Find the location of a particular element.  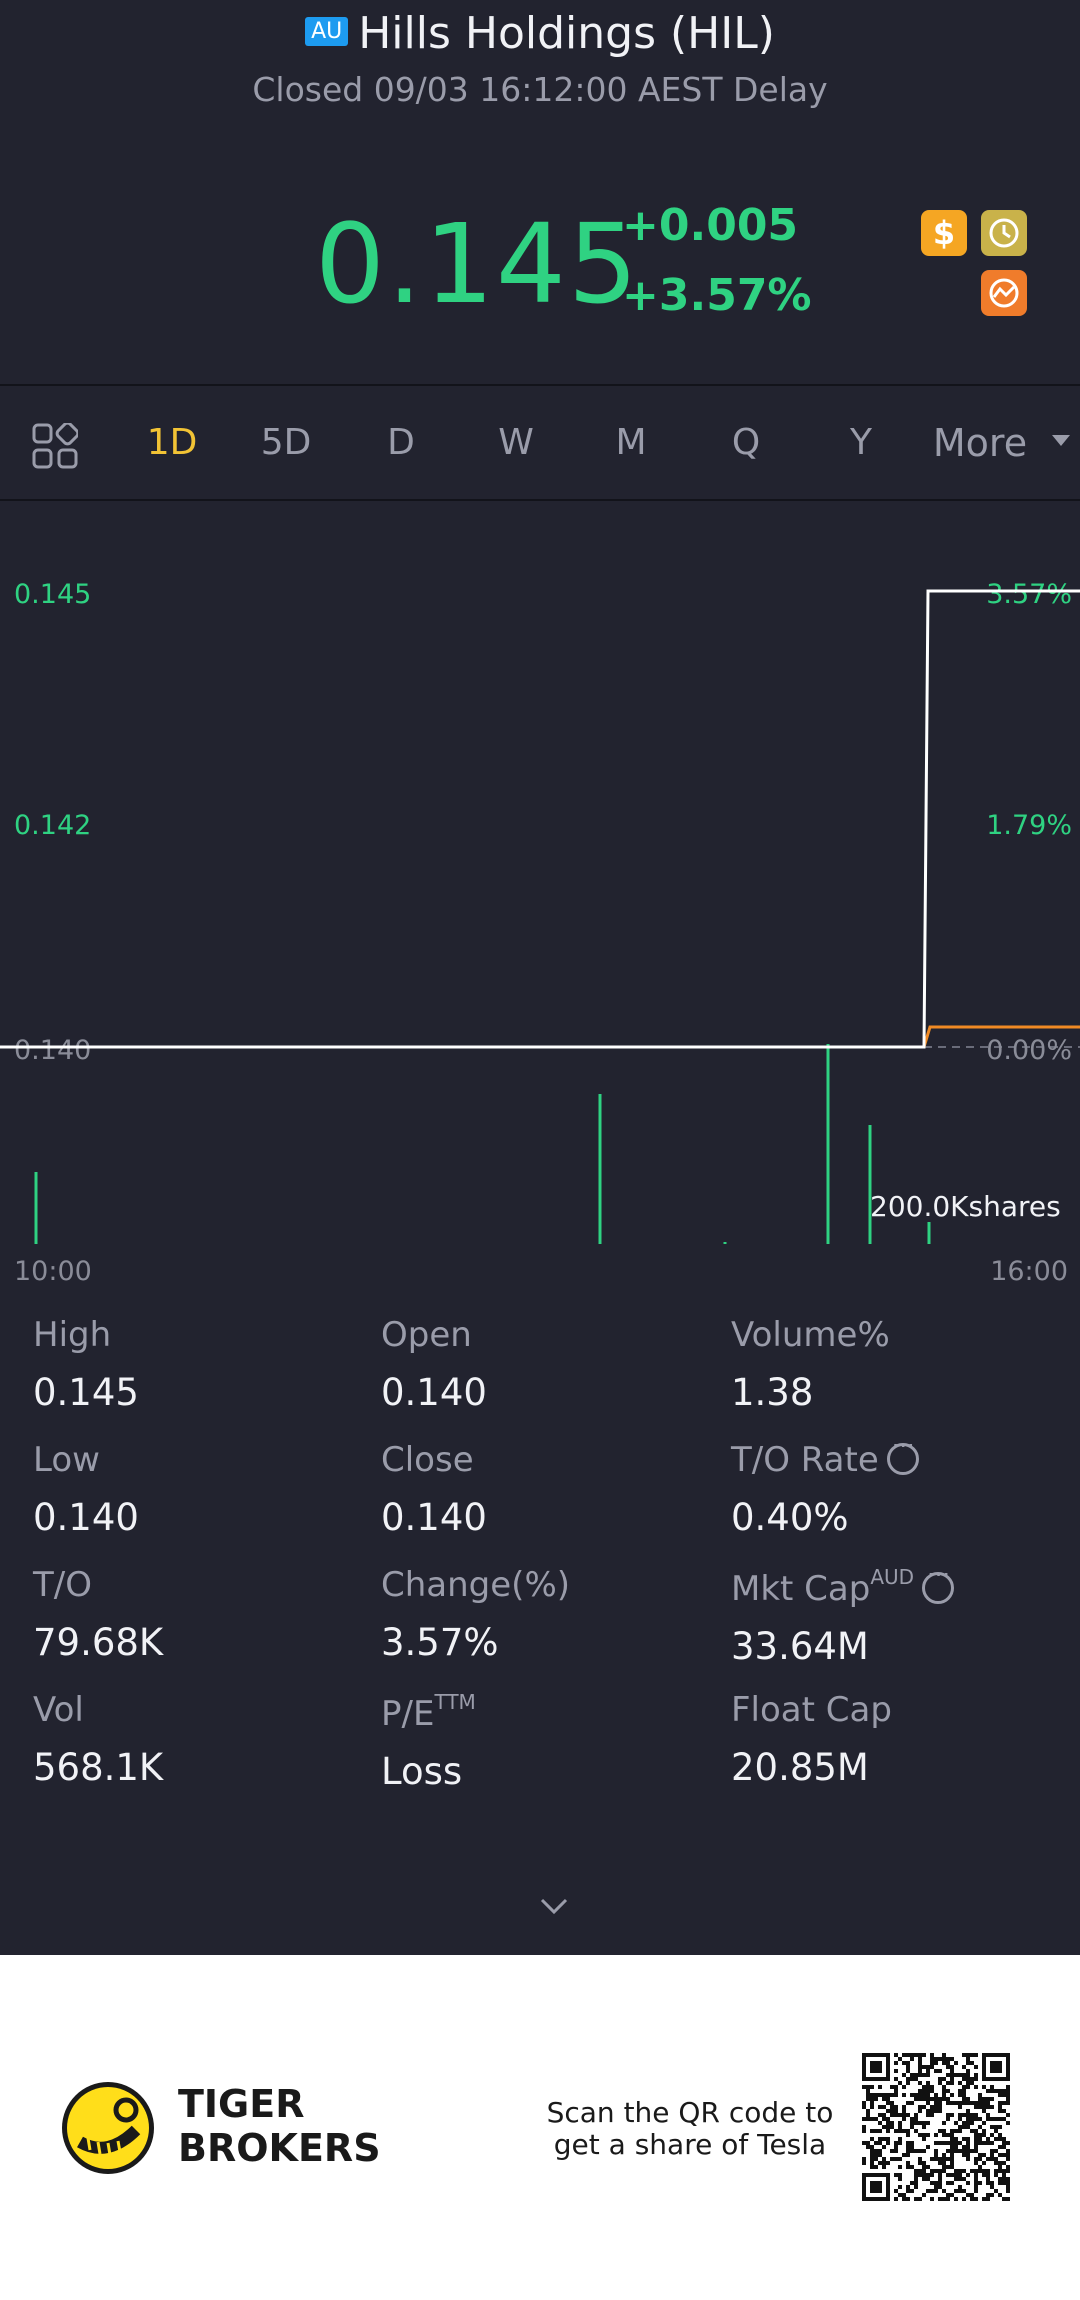

price-change-percent: +3.57% is located at coordinates (717, 295).